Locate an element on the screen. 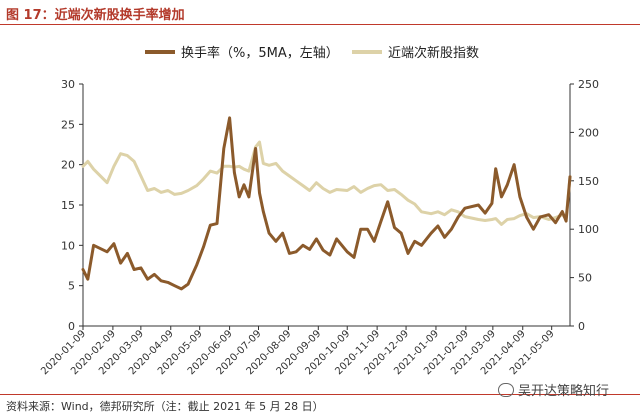 The width and height of the screenshot is (640, 418). left-tick-label: 15 is located at coordinates (68, 205).